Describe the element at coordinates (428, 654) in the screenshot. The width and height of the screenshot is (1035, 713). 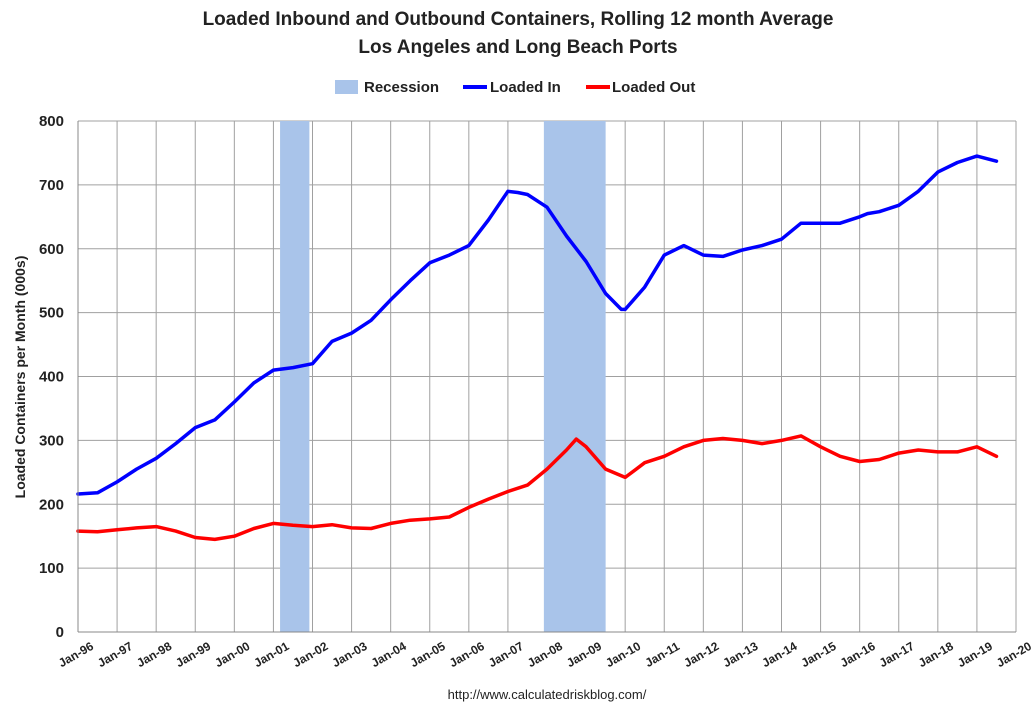
I see `x-tick-label: Jan-05` at that location.